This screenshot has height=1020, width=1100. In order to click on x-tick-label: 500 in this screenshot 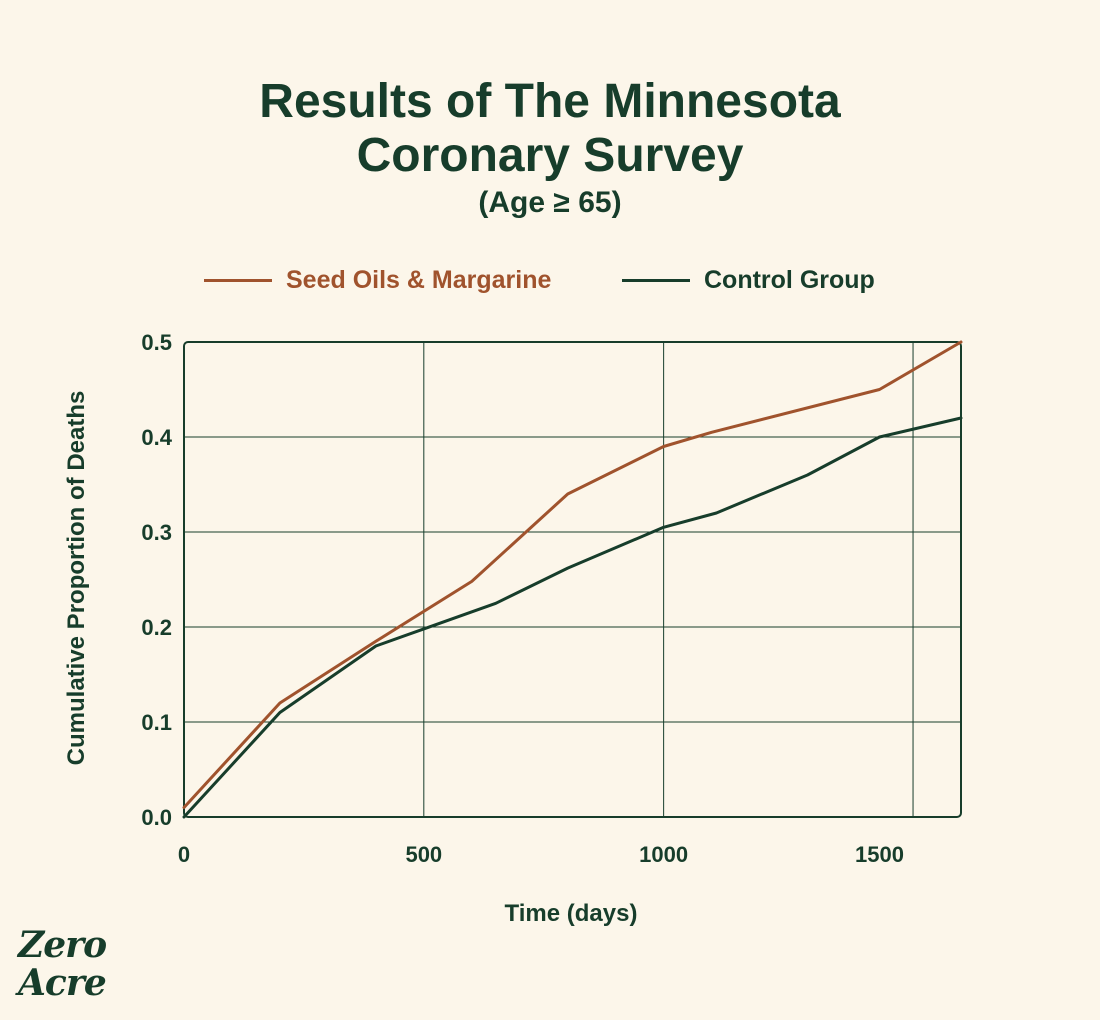, I will do `click(423, 854)`.